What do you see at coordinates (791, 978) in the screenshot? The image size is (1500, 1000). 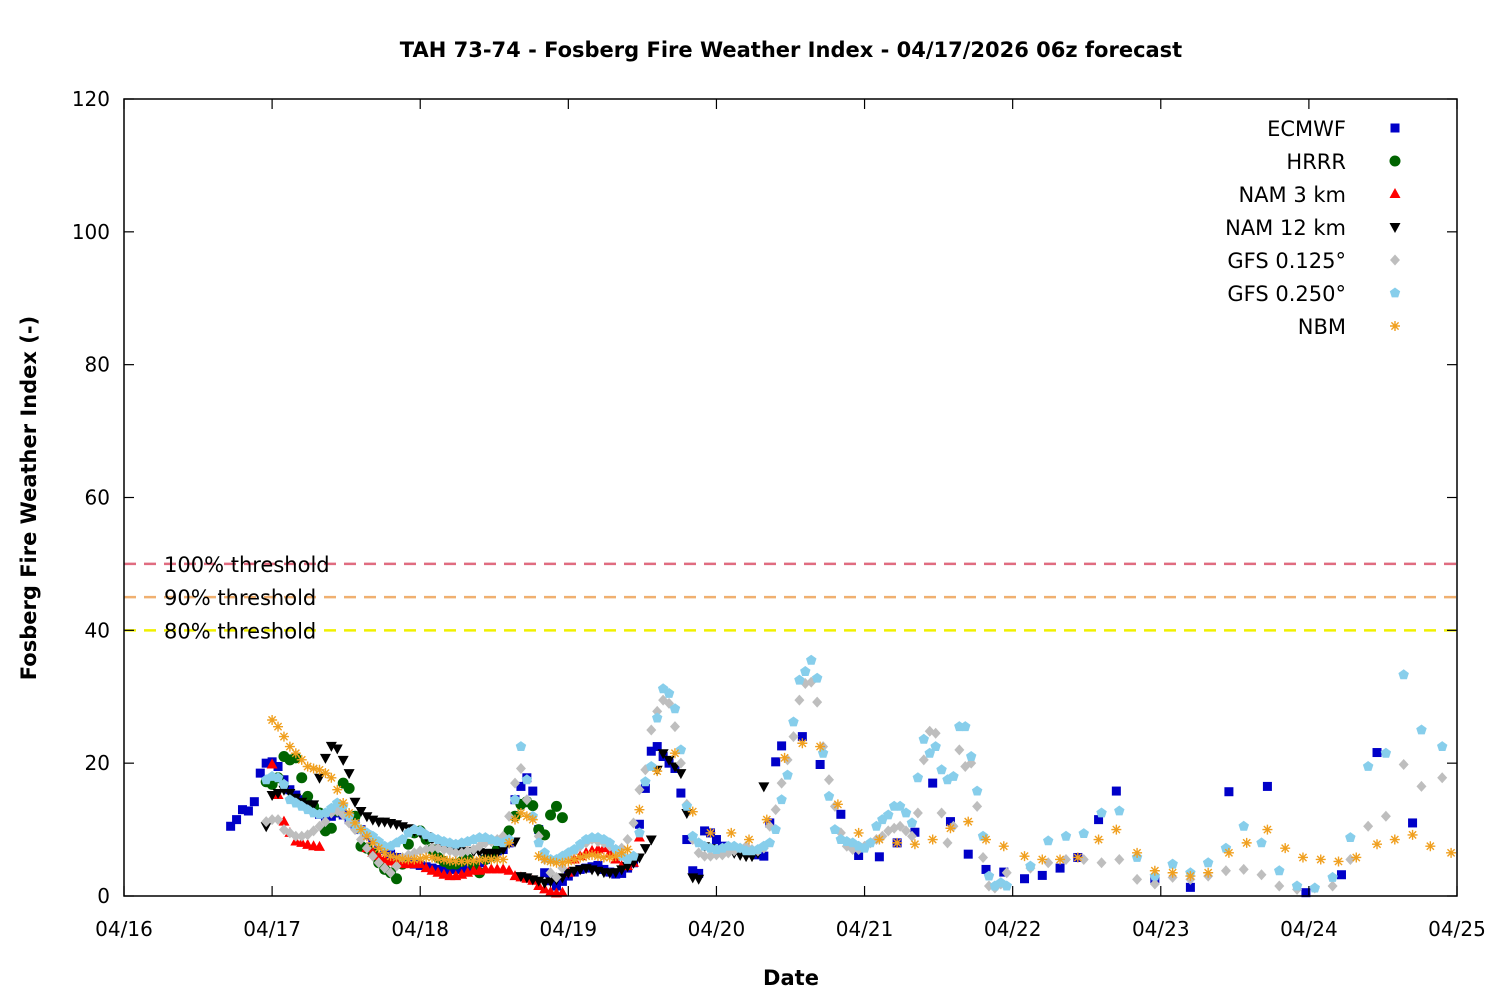 I see `x-axis-label: Date` at bounding box center [791, 978].